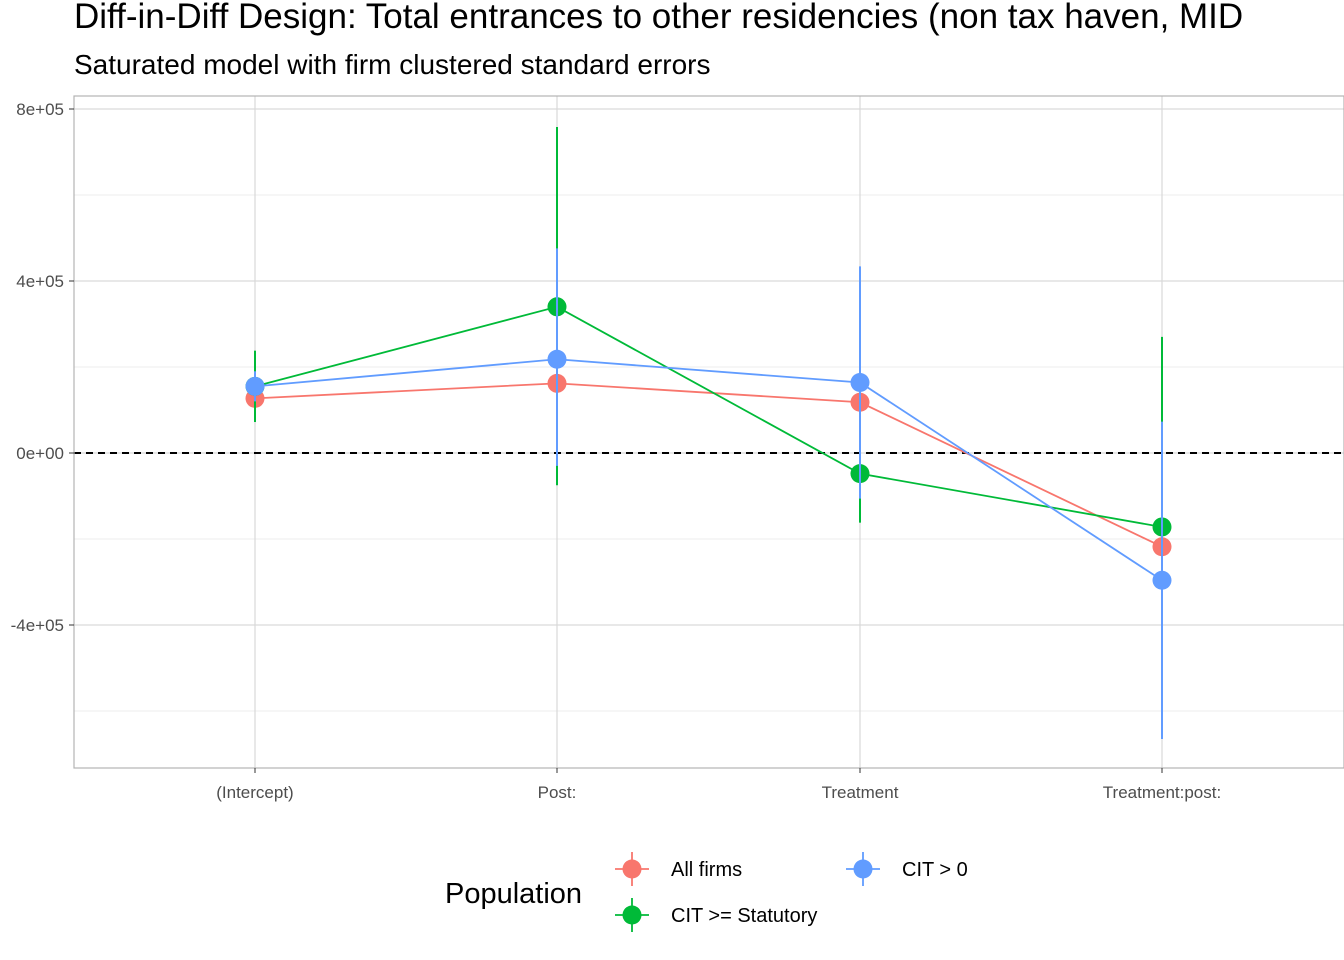  I want to click on x-tick-label: Post:, so click(557, 792).